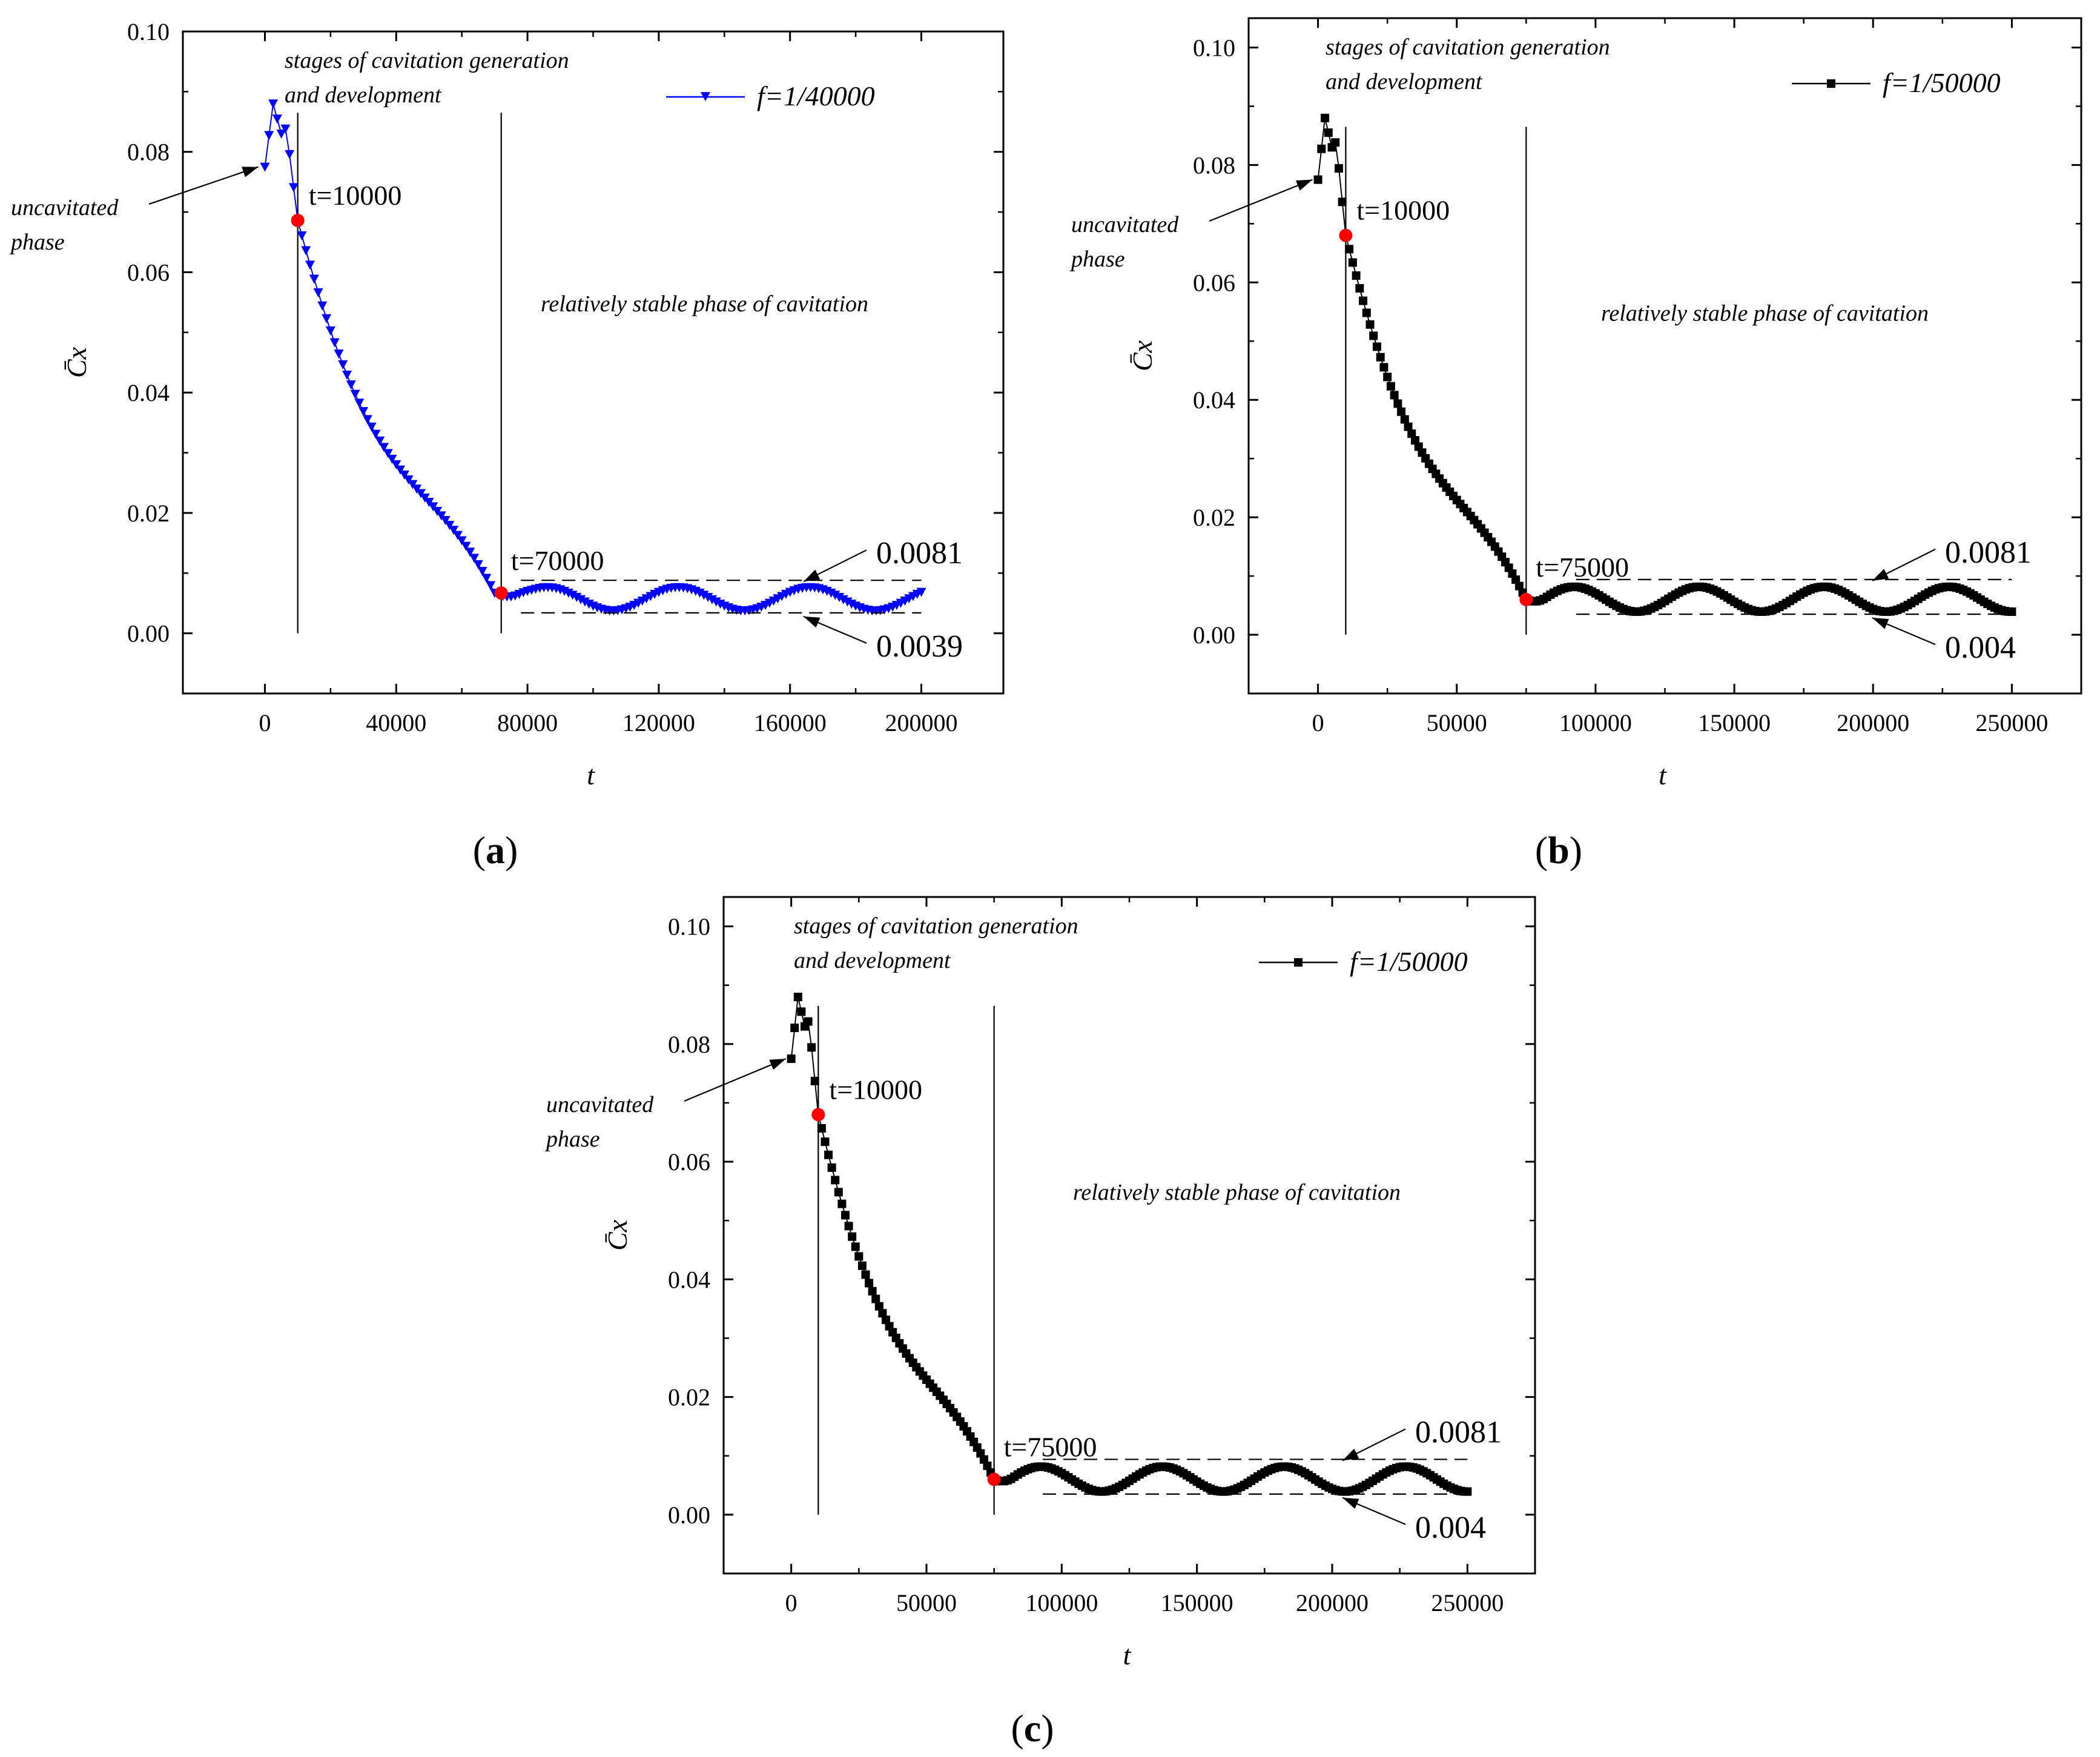 The image size is (2100, 1757). I want to click on series-a, so click(593, 357).